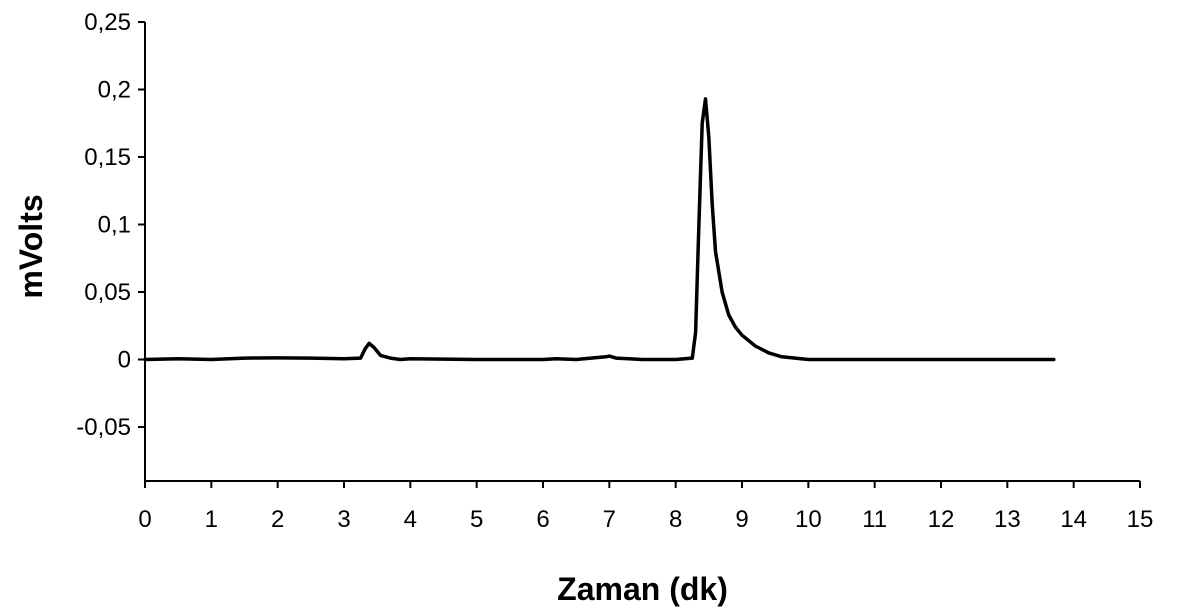 The image size is (1179, 611). Describe the element at coordinates (1073, 519) in the screenshot. I see `x-tick-label: 14` at that location.